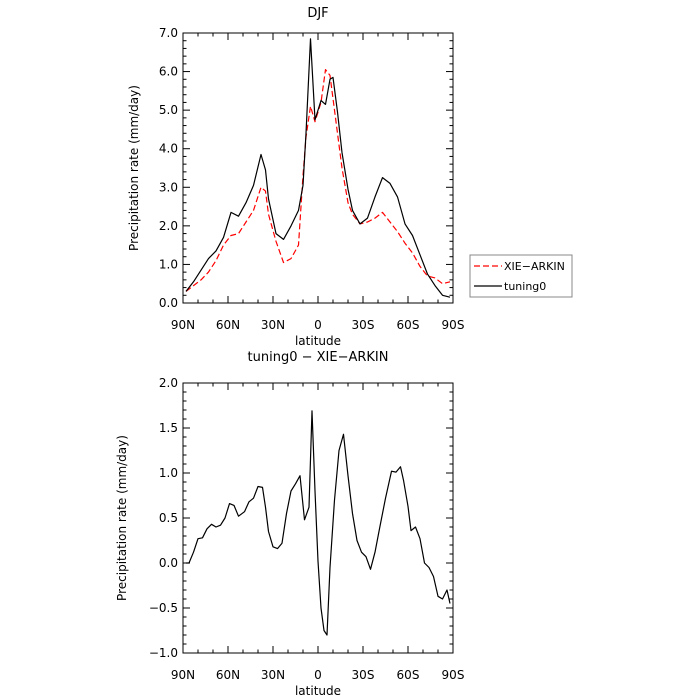 This screenshot has height=700, width=700. Describe the element at coordinates (318, 180) in the screenshot. I see `series-line-xie-arkin` at that location.